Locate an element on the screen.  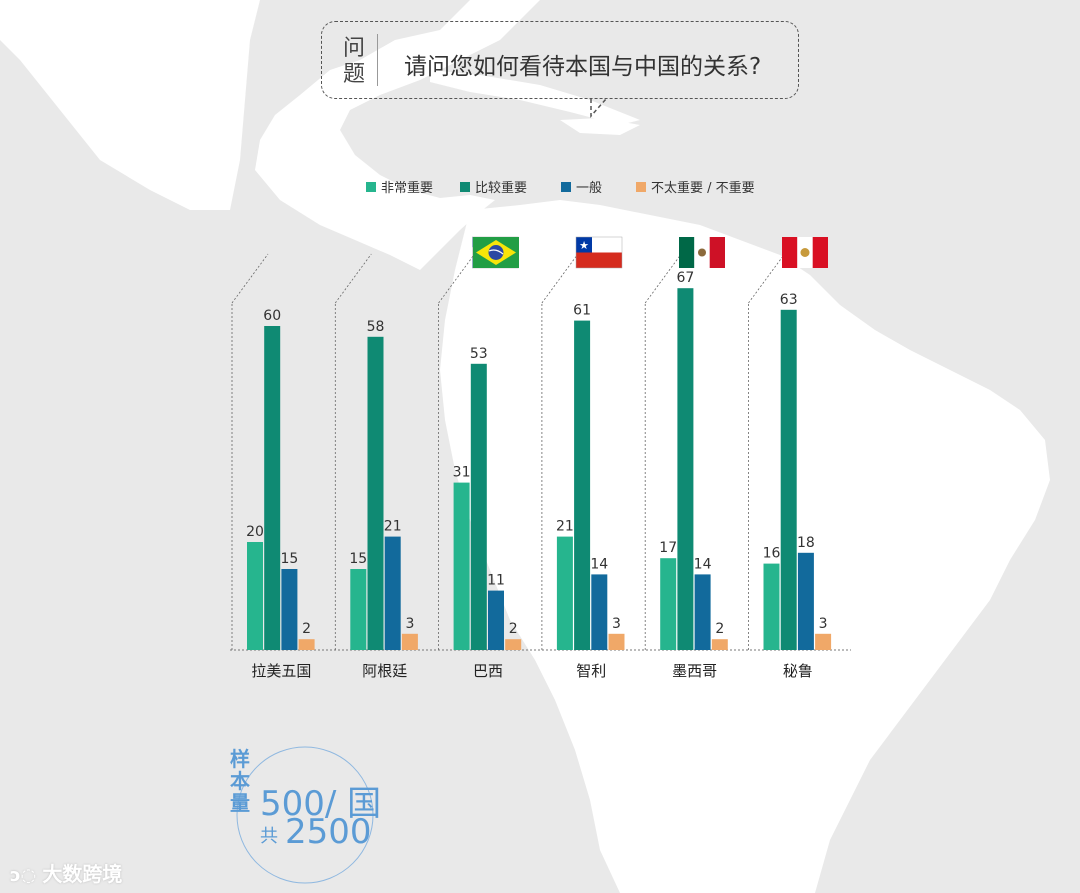
chile-canton is located at coordinates (584, 245).